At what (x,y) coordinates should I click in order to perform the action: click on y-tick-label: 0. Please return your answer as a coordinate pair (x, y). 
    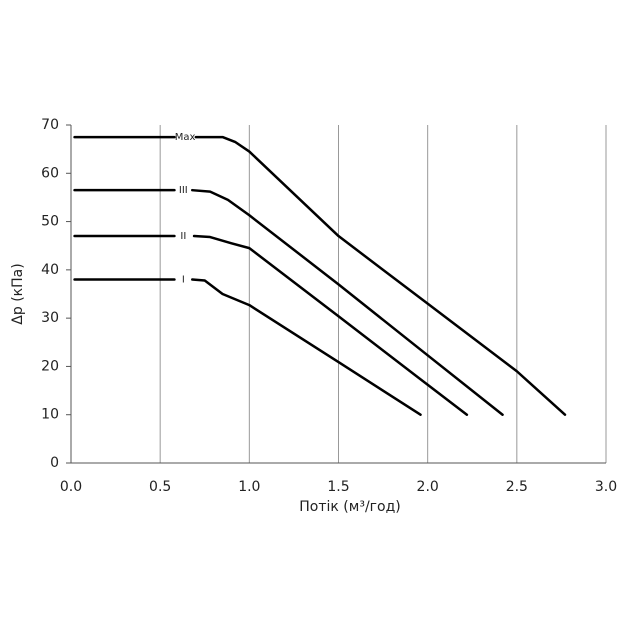
    Looking at the image, I should click on (54, 463).